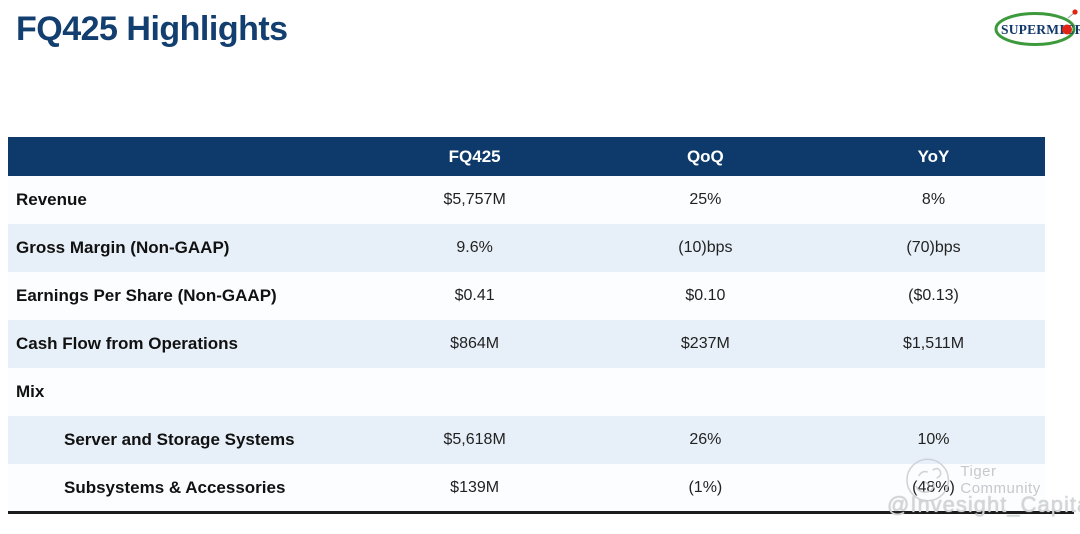 The height and width of the screenshot is (534, 1080). I want to click on supermicro-logo: SUPERMICR, so click(1037, 27).